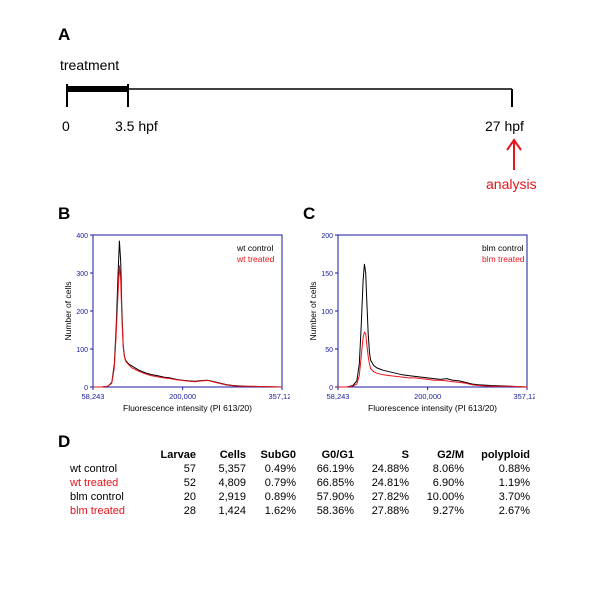  What do you see at coordinates (232, 483) in the screenshot?
I see `table-cell: 4,809` at bounding box center [232, 483].